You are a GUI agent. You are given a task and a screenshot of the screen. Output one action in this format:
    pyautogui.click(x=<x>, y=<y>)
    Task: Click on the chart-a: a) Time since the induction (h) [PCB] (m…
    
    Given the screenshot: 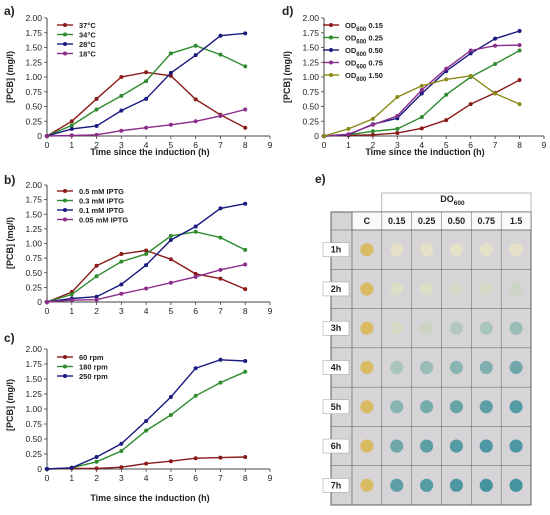 What is the action you would take?
    pyautogui.click(x=138, y=80)
    